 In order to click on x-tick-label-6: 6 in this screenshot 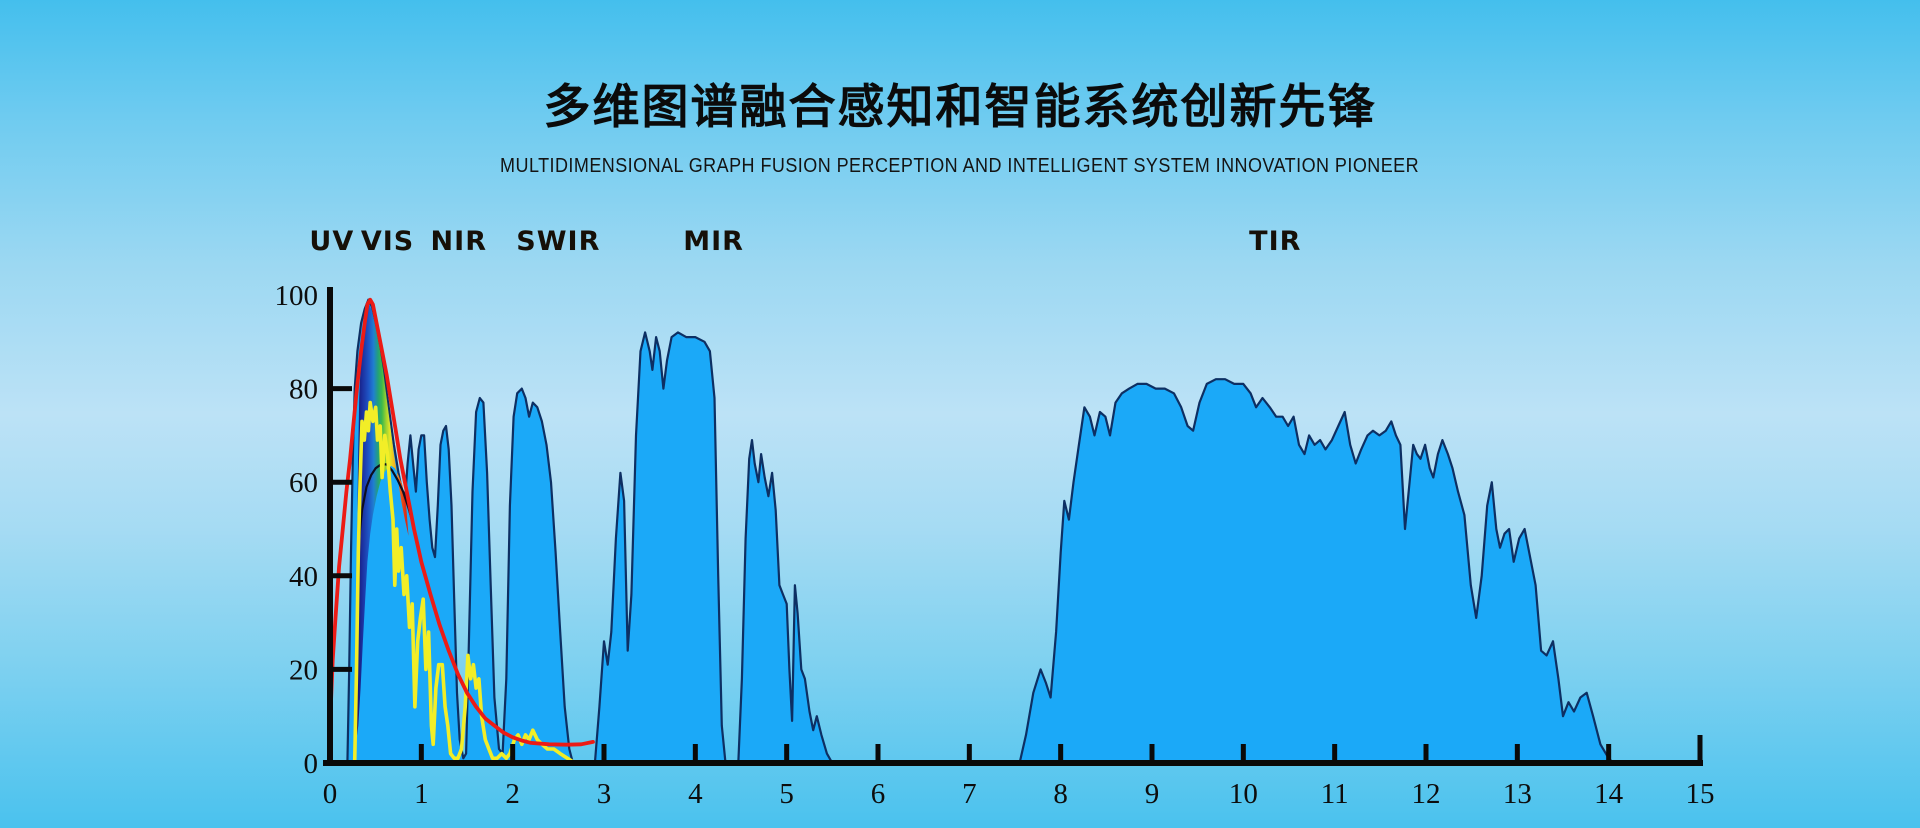, I will do `click(878, 794)`.